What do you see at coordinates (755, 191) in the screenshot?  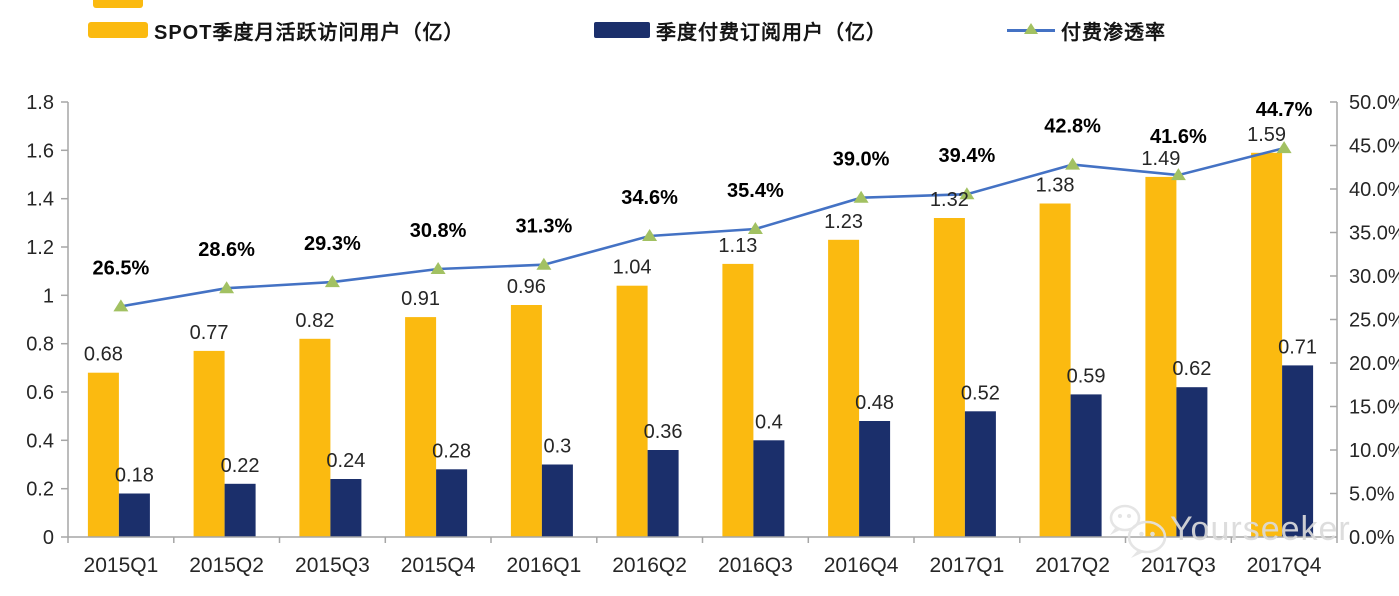 I see `penetration-percent-label: 35.4%` at bounding box center [755, 191].